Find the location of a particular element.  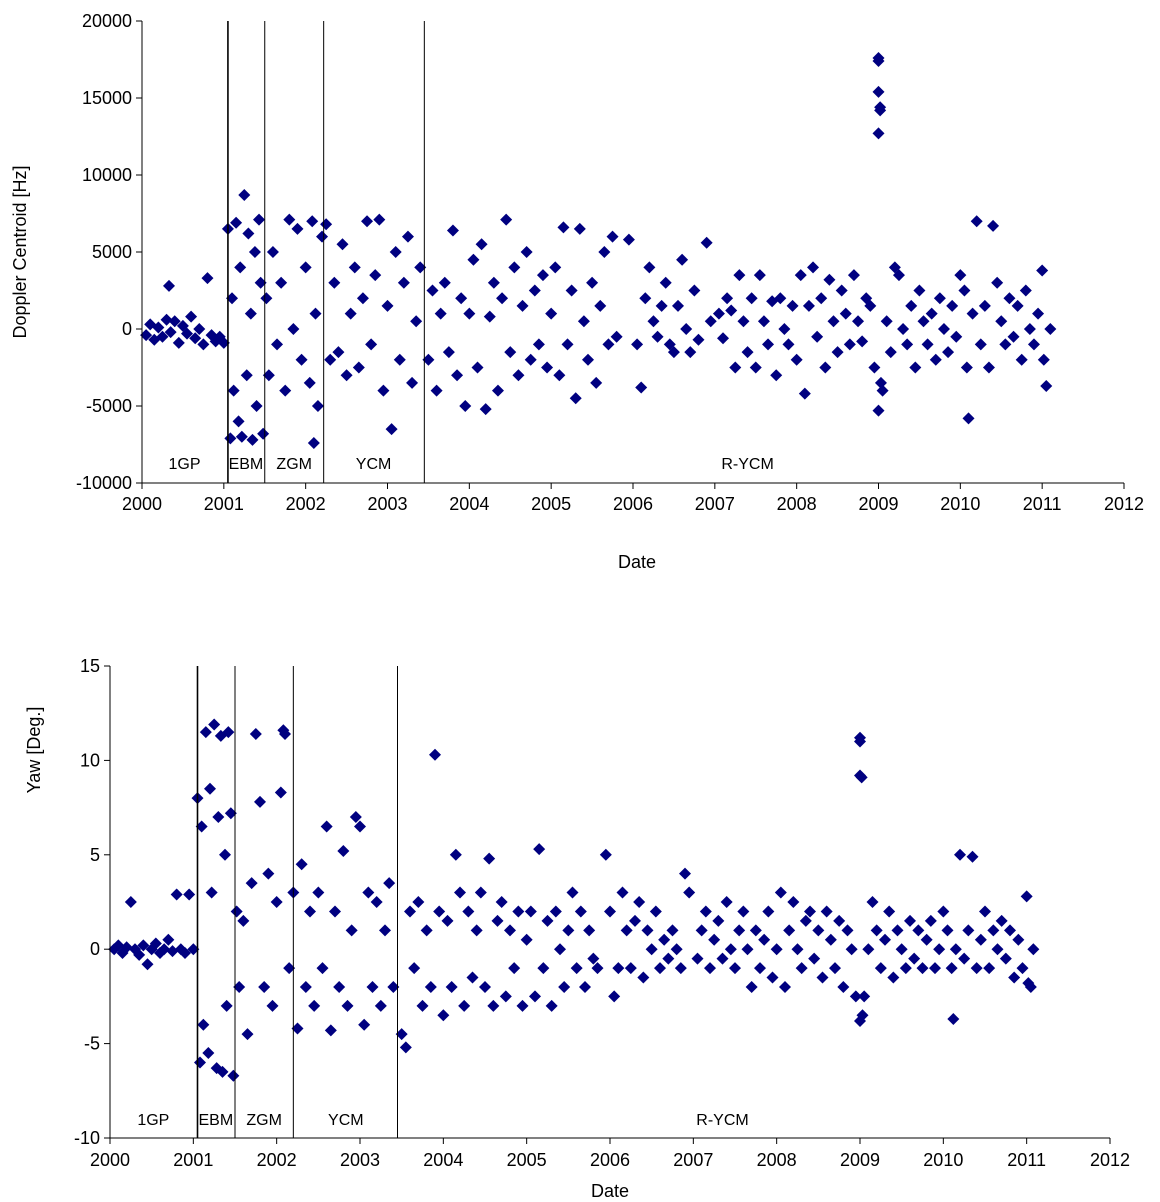

doppler-x-tick-label: 2002 is located at coordinates (306, 504).